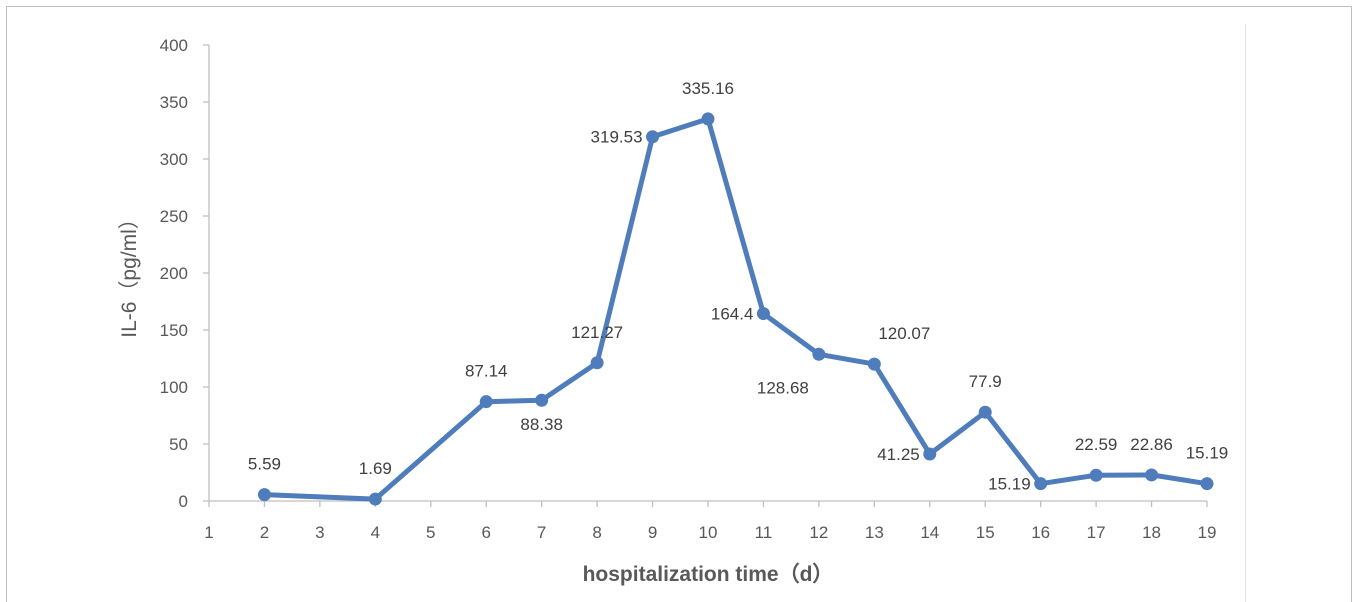 The image size is (1358, 602). I want to click on x-tick-label: 4, so click(375, 532).